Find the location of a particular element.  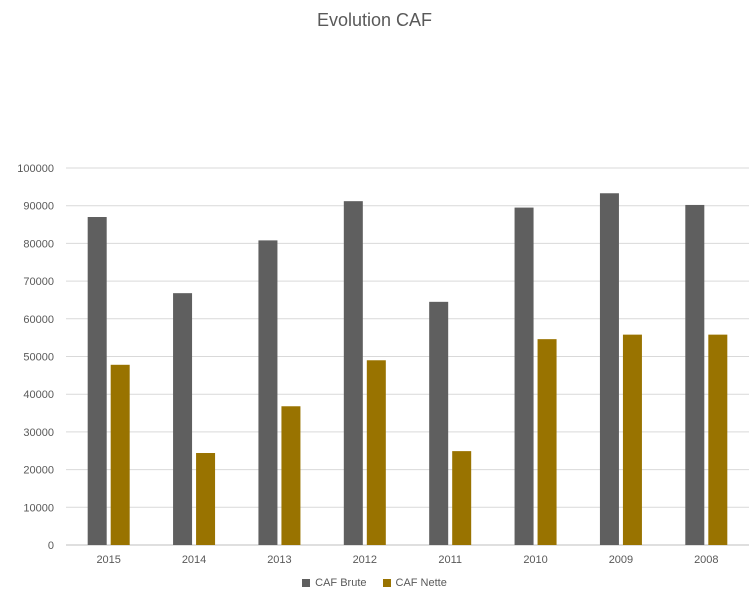

bar-caf-brute-2008 is located at coordinates (695, 375).